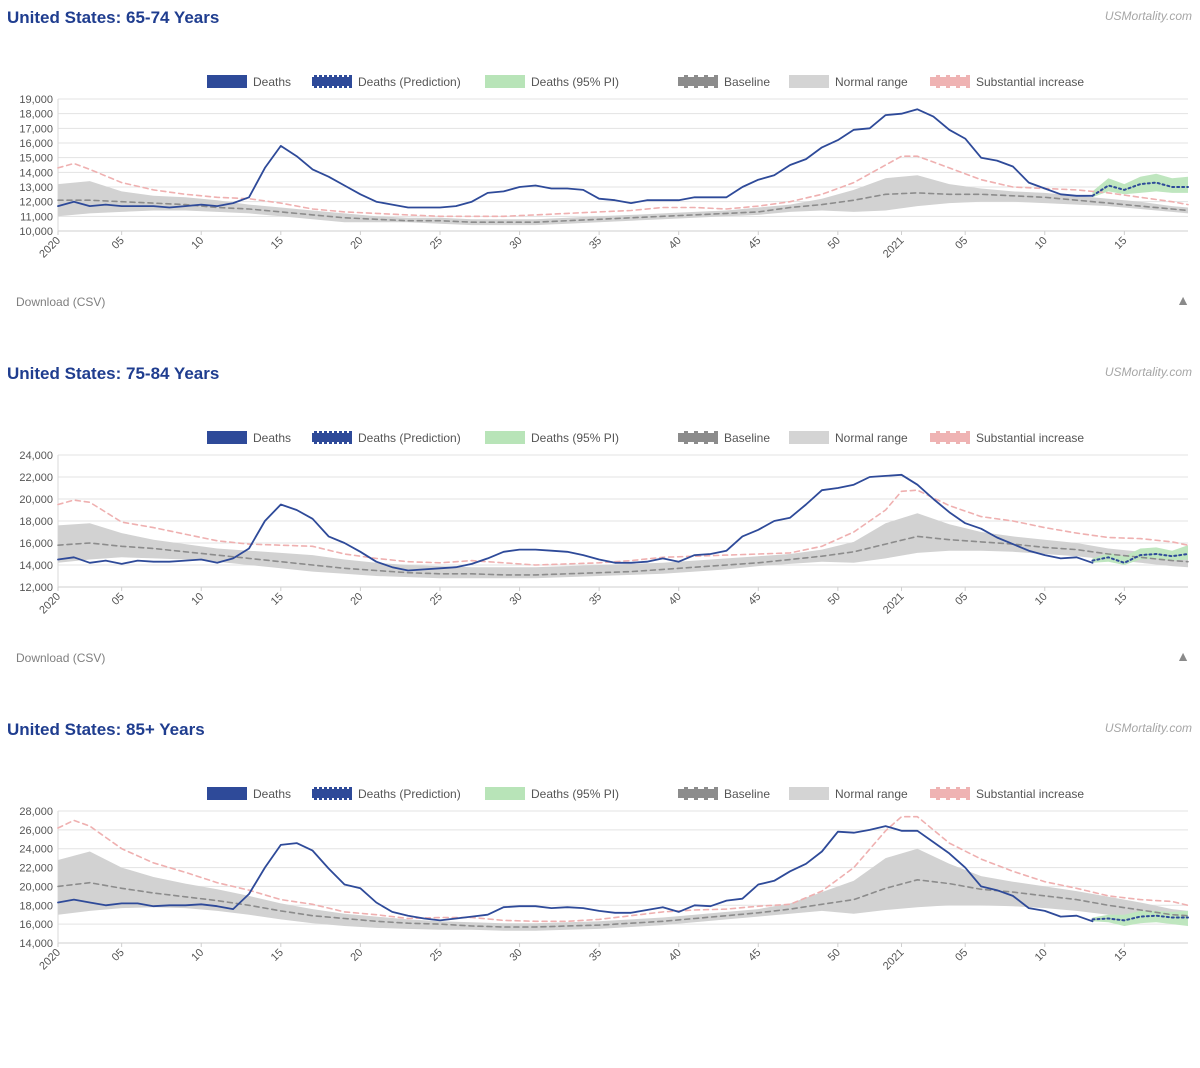 The image size is (1200, 1068). Describe the element at coordinates (106, 729) in the screenshot. I see `chart-title: United States: 85+ Years` at that location.